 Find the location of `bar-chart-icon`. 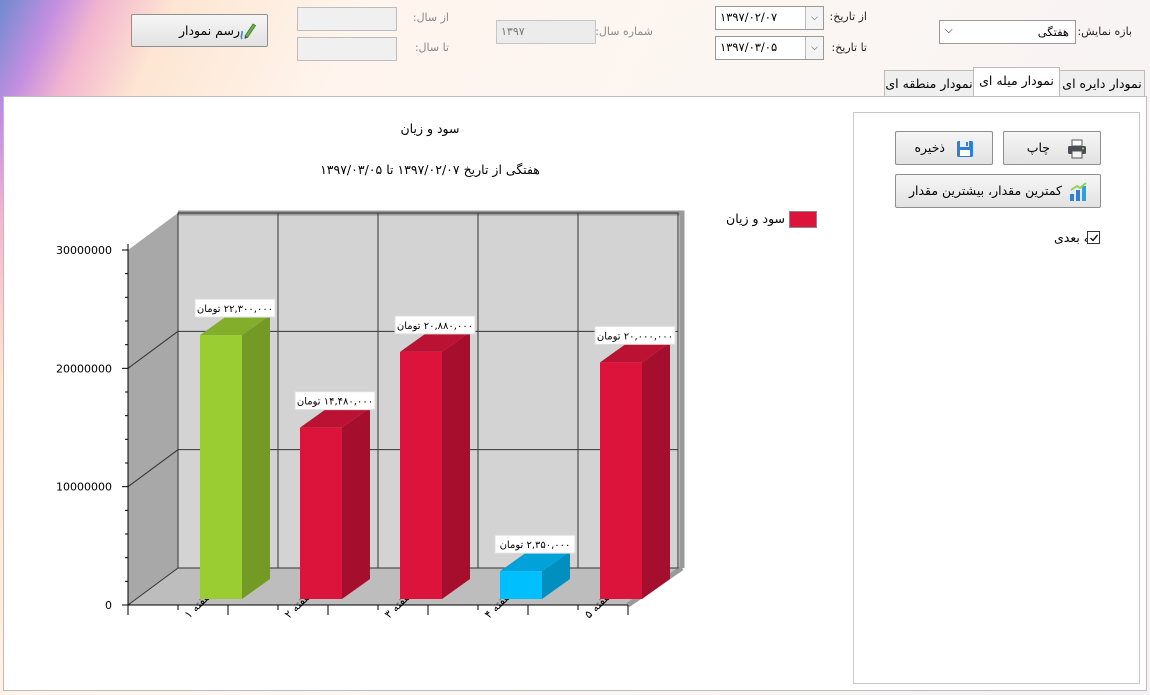

bar-chart-icon is located at coordinates (1078, 191).